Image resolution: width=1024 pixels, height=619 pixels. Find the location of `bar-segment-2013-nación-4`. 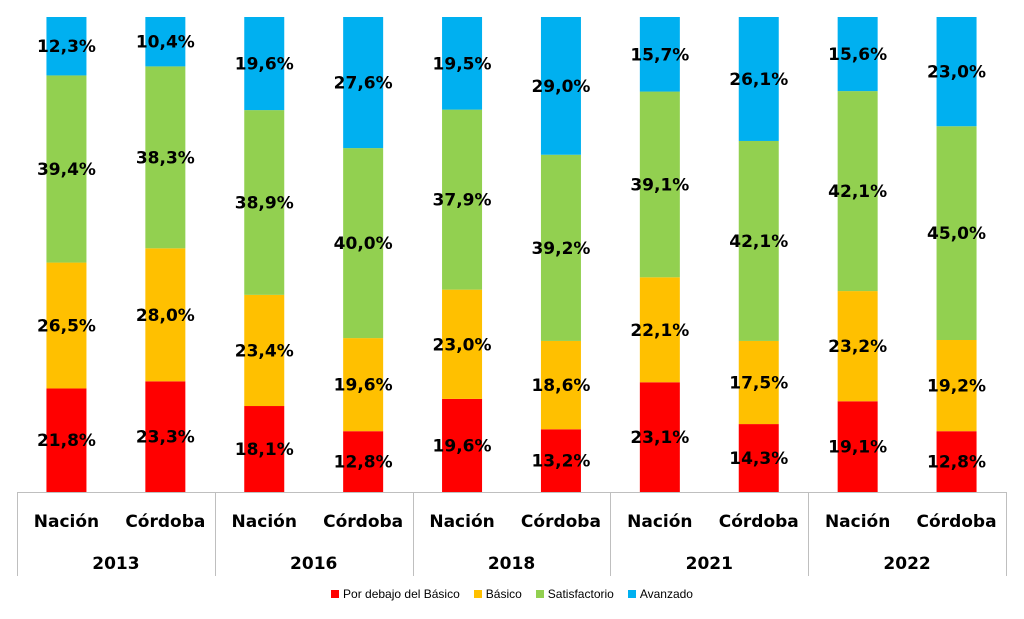

bar-segment-2013-nación-4 is located at coordinates (66, 46).